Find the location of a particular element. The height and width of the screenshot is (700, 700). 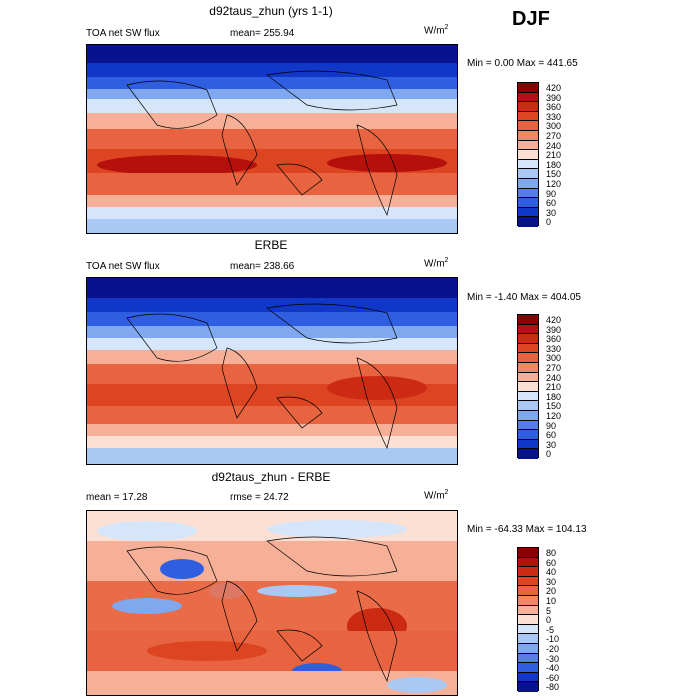

panel-1-stat: mean= 255.94 is located at coordinates (262, 33).